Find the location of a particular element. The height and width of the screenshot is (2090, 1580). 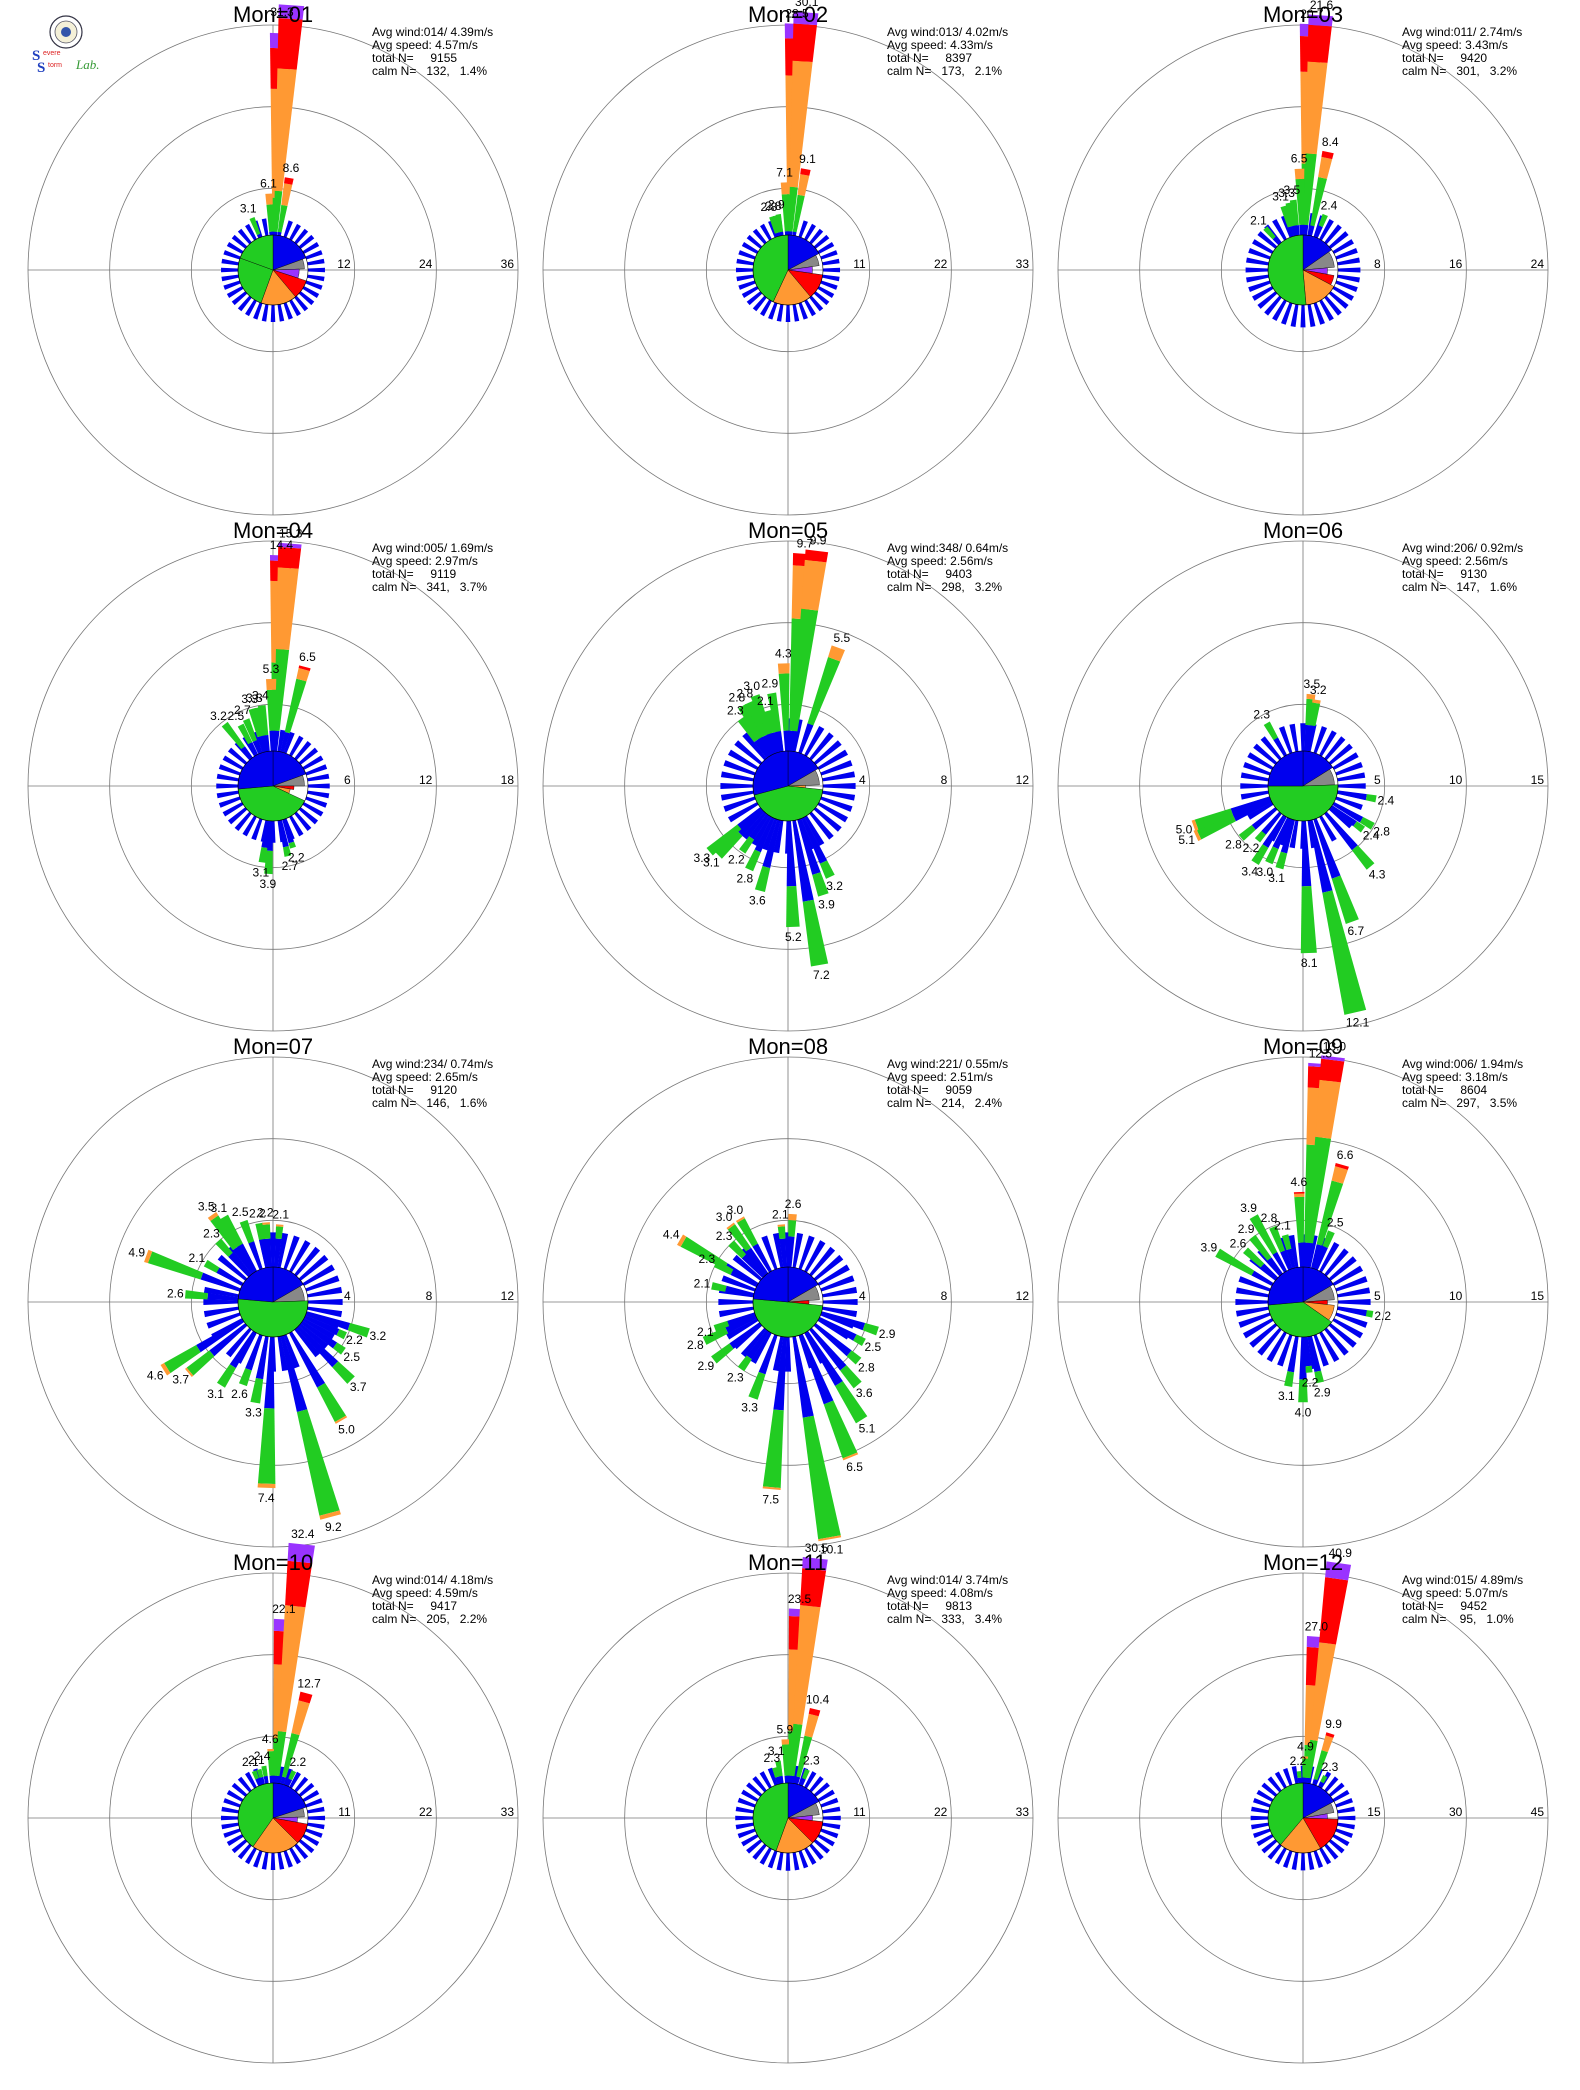

severe-storm-lab-logo: S evere S torm Lab. is located at coordinates (72, 45).